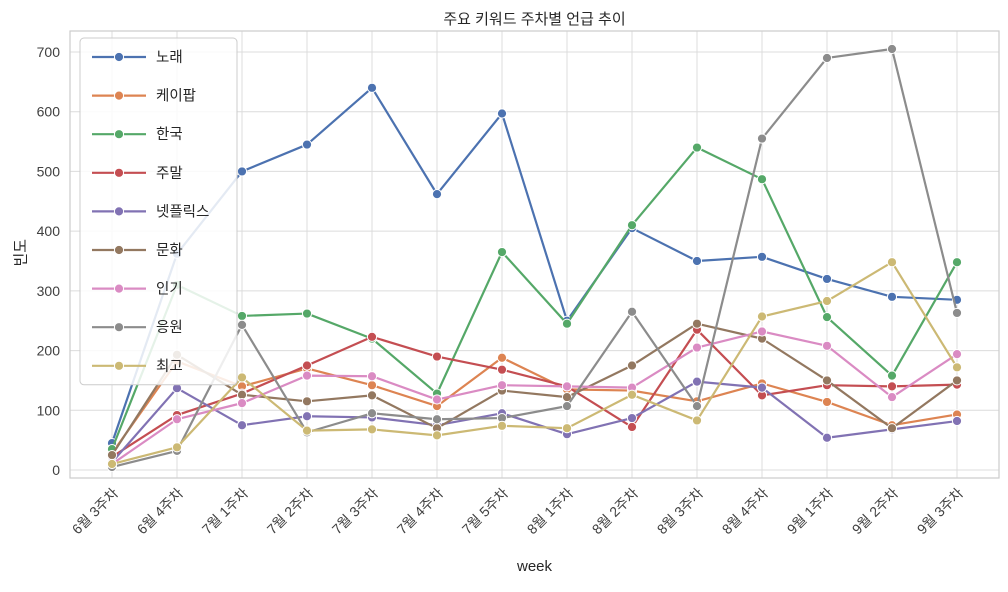 This screenshot has height=592, width=1008. What do you see at coordinates (420, 511) in the screenshot?
I see `x-tick-label: 7월 4주차` at bounding box center [420, 511].